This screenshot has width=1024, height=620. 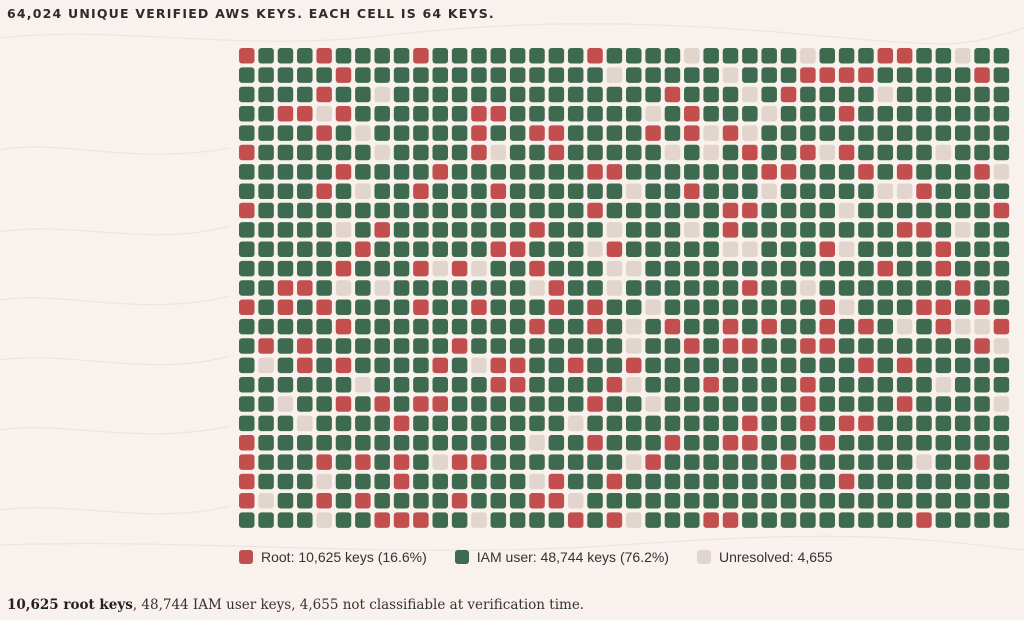 What do you see at coordinates (764, 557) in the screenshot?
I see `legend-item-unresolved: Unresolved: 4,655` at bounding box center [764, 557].